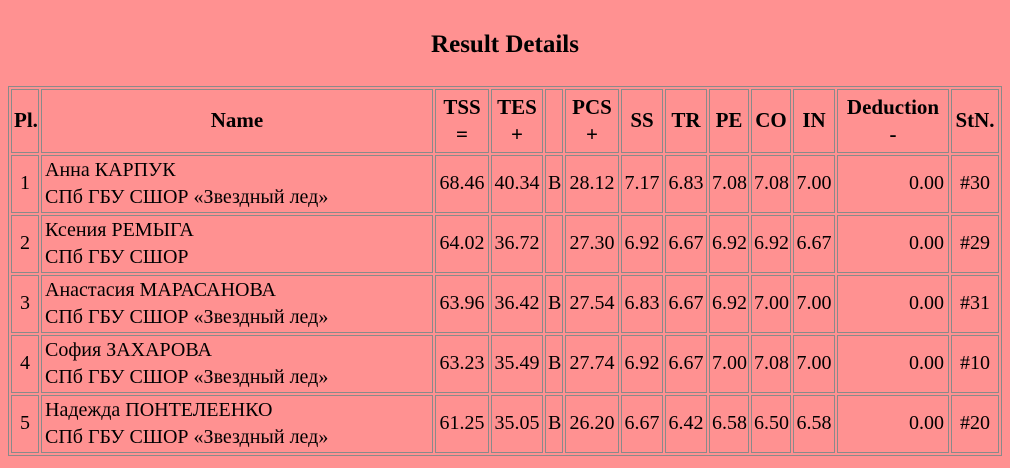 The height and width of the screenshot is (468, 1010). Describe the element at coordinates (975, 423) in the screenshot. I see `cell-start-number: #20` at that location.